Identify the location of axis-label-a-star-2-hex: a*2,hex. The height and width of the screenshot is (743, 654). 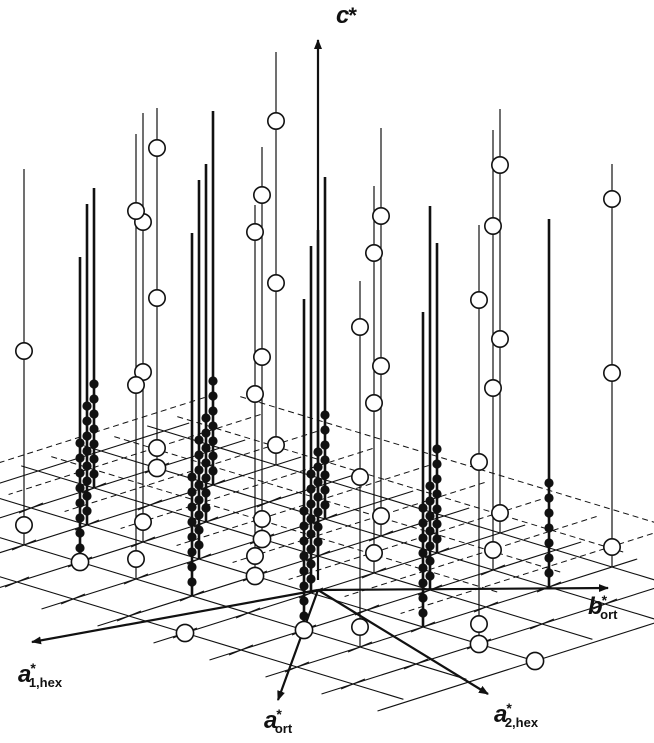
(516, 715).